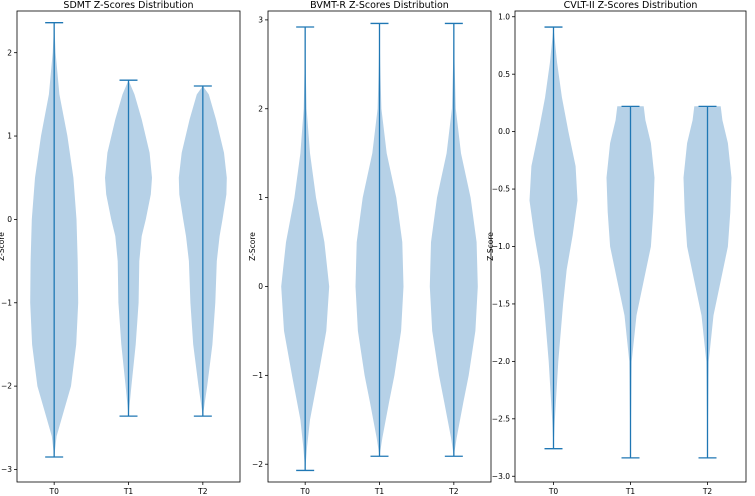 The height and width of the screenshot is (496, 755). What do you see at coordinates (501, 304) in the screenshot?
I see `y-tick-label: −1.5` at bounding box center [501, 304].